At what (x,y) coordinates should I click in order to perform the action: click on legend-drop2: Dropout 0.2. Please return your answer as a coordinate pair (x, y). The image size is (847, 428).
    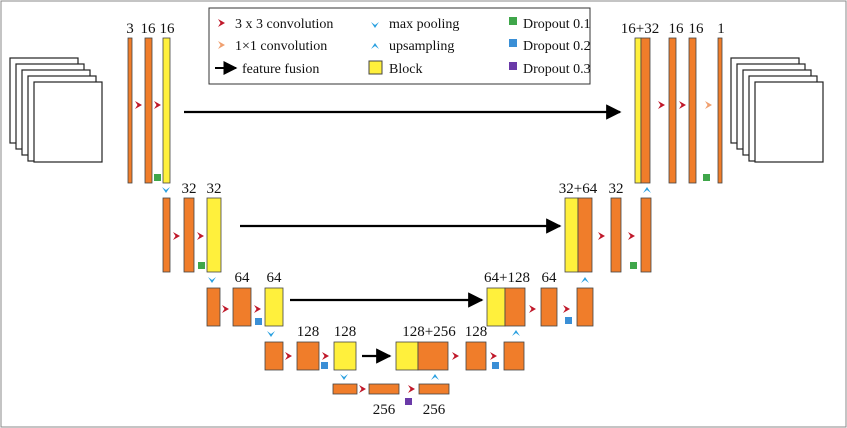
    Looking at the image, I should click on (557, 46).